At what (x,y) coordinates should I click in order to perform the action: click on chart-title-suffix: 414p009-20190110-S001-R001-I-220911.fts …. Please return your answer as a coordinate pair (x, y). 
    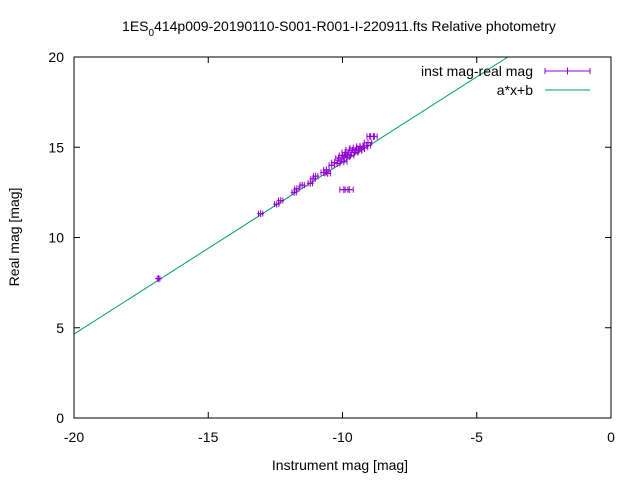
    Looking at the image, I should click on (355, 26).